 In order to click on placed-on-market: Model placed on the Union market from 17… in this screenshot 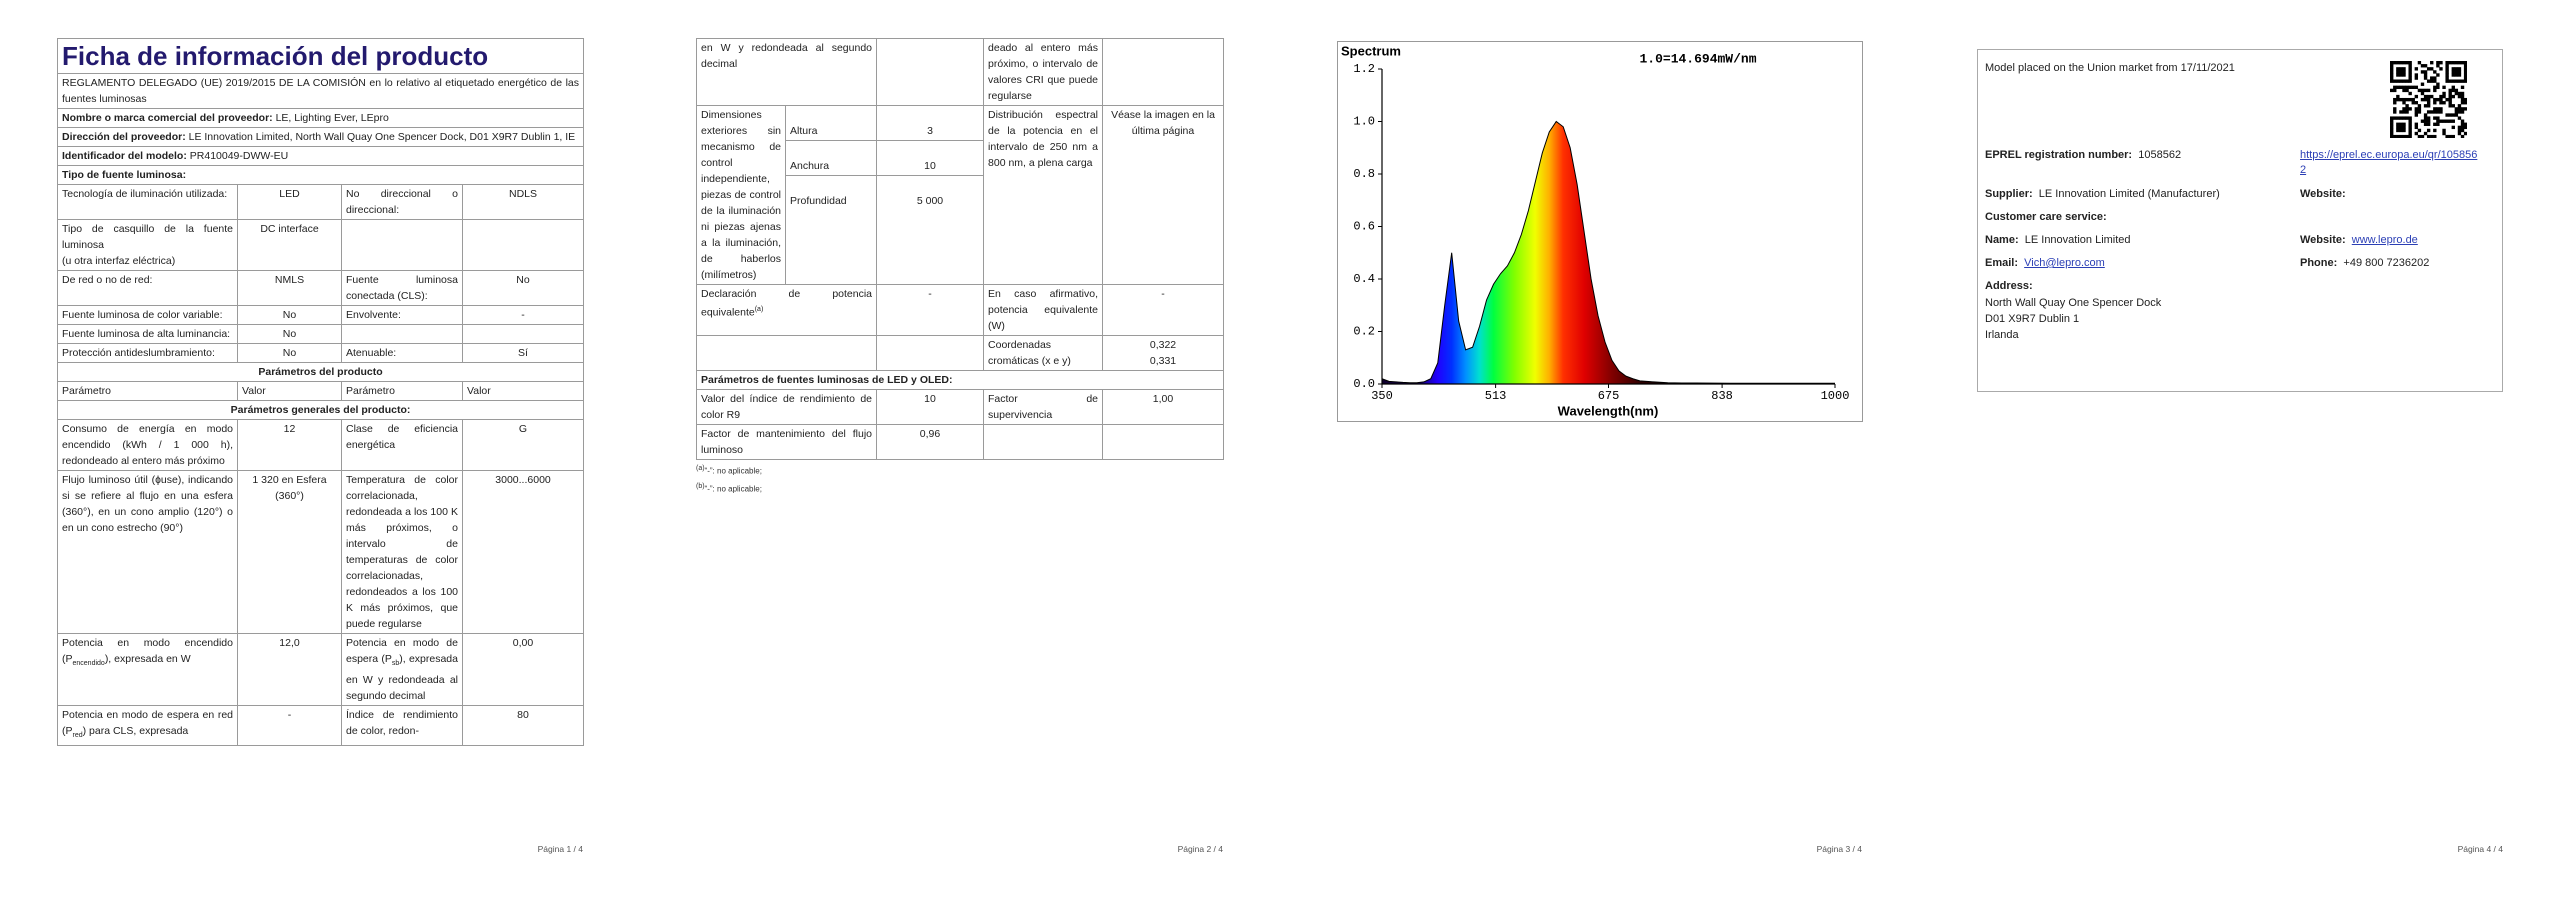, I will do `click(2110, 68)`.